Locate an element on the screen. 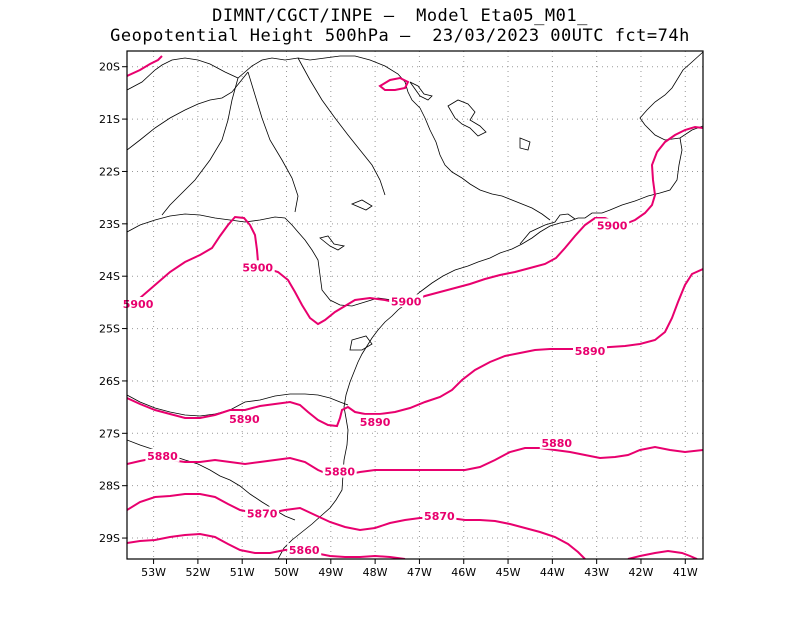  y-tick-label: 21S is located at coordinates (109, 119).